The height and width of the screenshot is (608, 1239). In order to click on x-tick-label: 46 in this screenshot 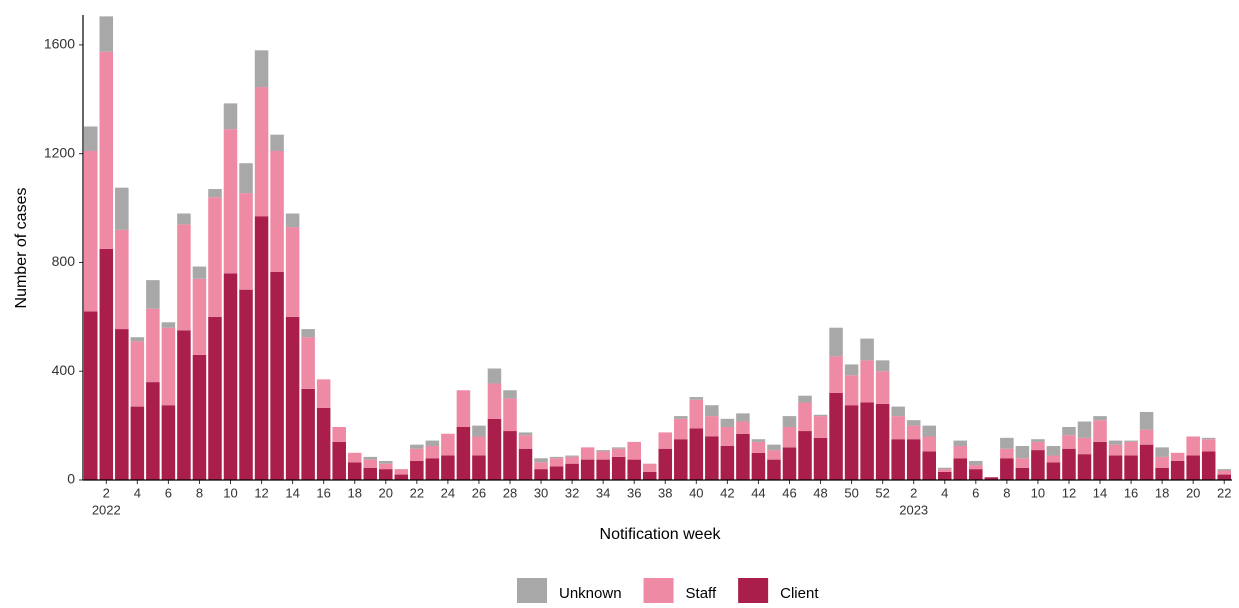, I will do `click(789, 492)`.